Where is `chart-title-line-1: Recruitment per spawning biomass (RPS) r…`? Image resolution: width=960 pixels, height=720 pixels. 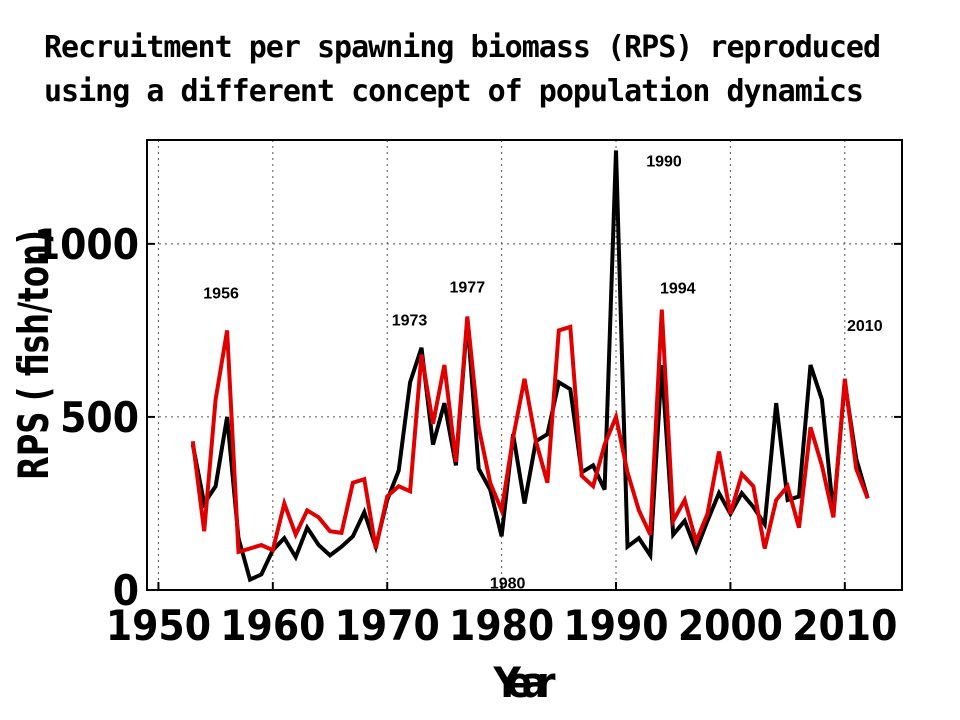
chart-title-line-1: Recruitment per spawning biomass (RPS) r… is located at coordinates (462, 47).